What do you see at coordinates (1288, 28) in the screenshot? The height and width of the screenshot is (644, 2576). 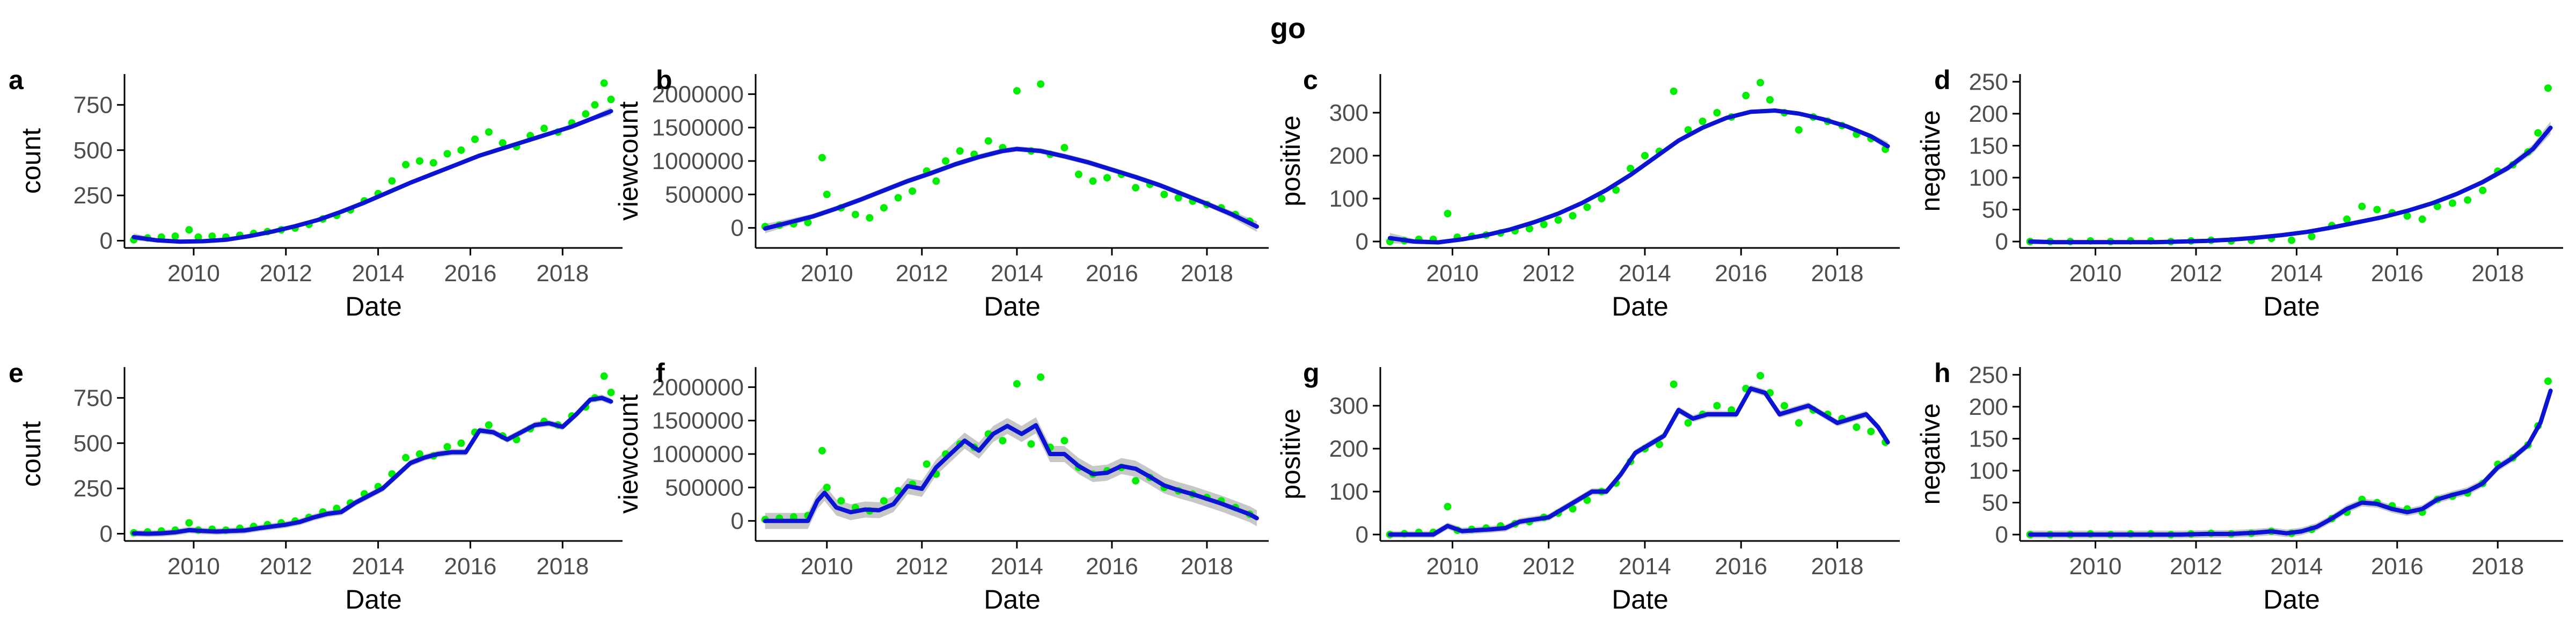 I see `page-title: go` at bounding box center [1288, 28].